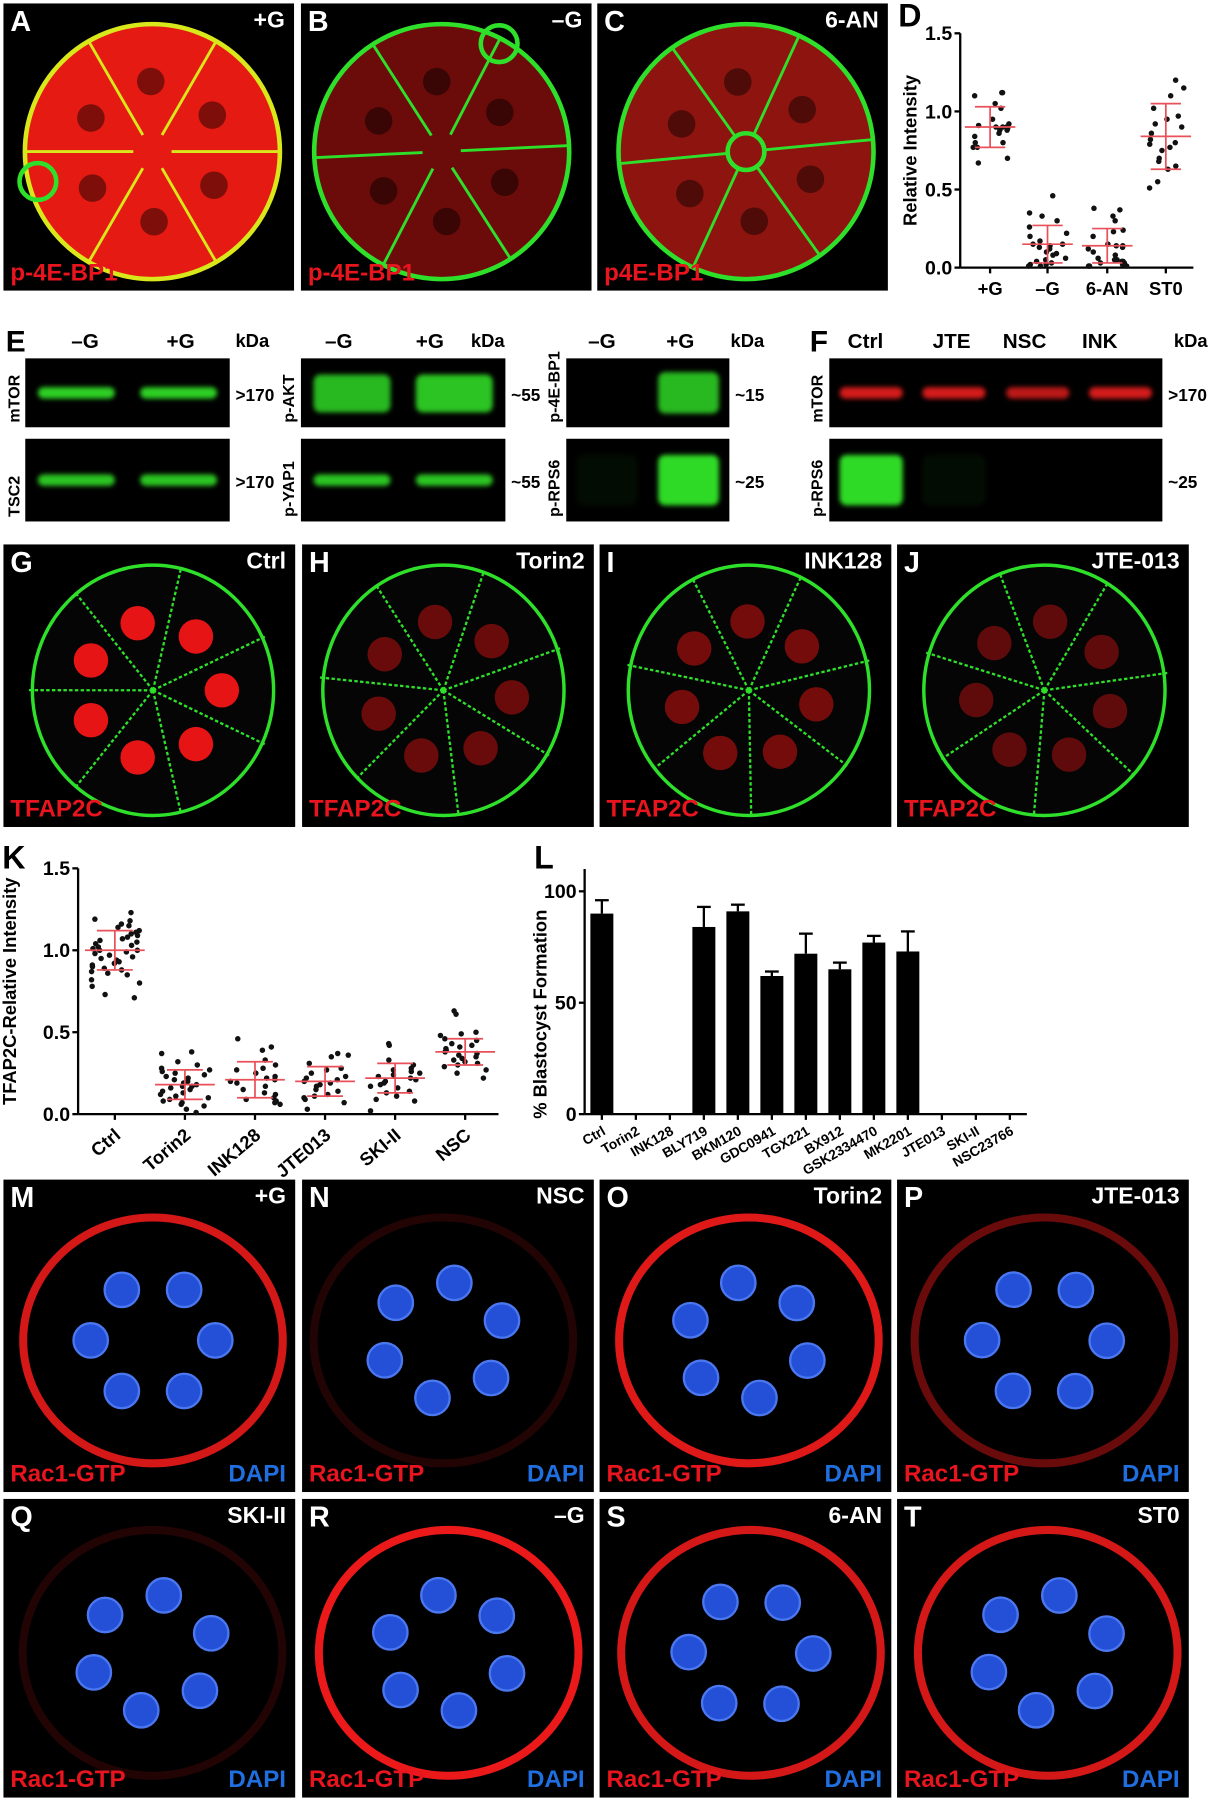 The image size is (1221, 1800). I want to click on y-axis-label: TFAP2C-Relative Intensity, so click(10, 991).